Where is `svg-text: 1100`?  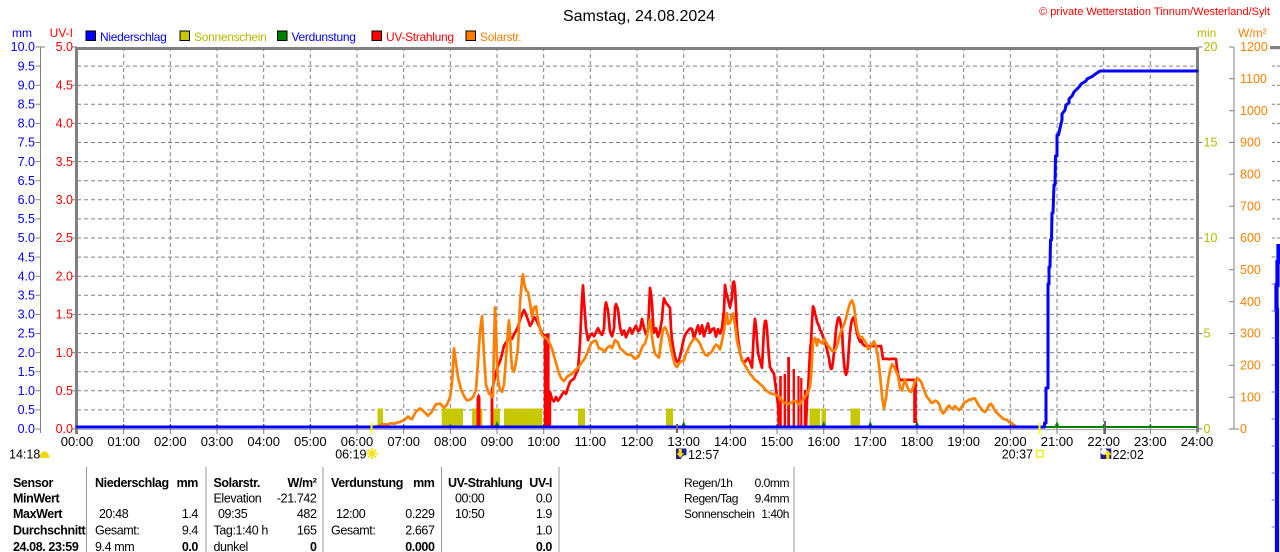
svg-text: 1100 is located at coordinates (1253, 79).